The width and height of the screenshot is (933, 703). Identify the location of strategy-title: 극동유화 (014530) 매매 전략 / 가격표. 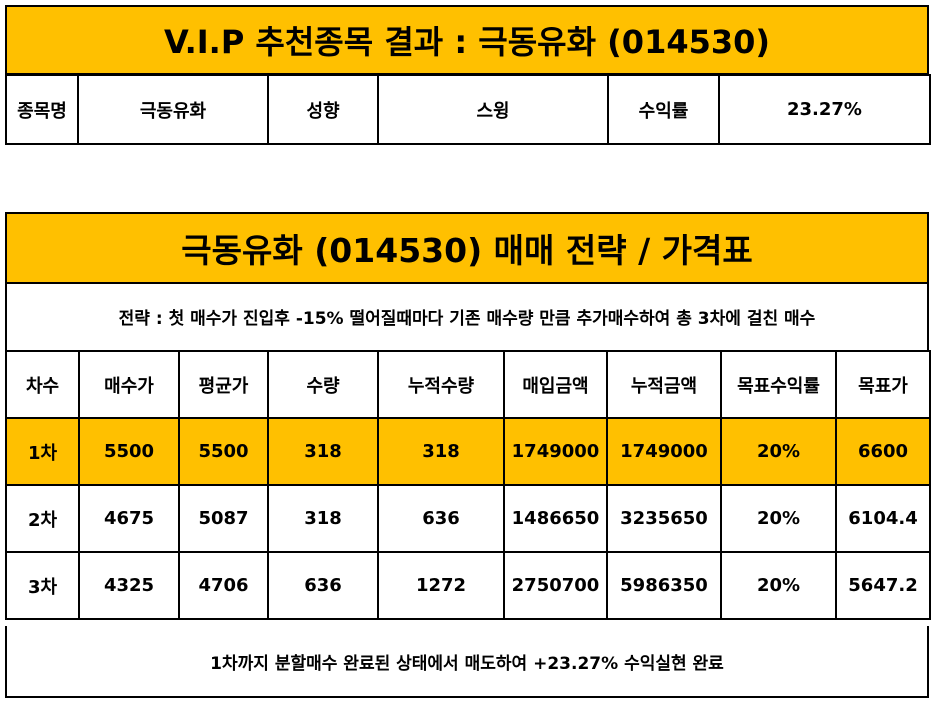
(467, 248).